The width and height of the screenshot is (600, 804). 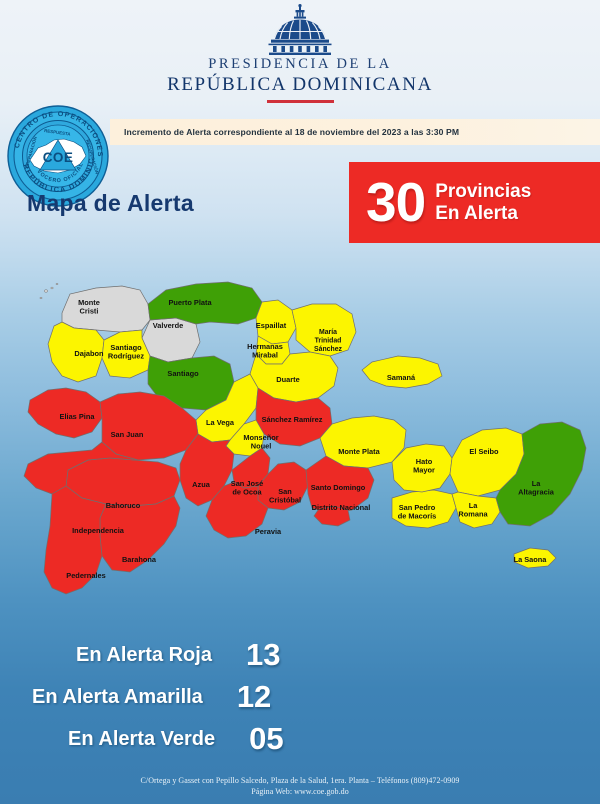 I want to click on provinces-on-alert-box: 30 Provincias En Alerta, so click(x=474, y=202).